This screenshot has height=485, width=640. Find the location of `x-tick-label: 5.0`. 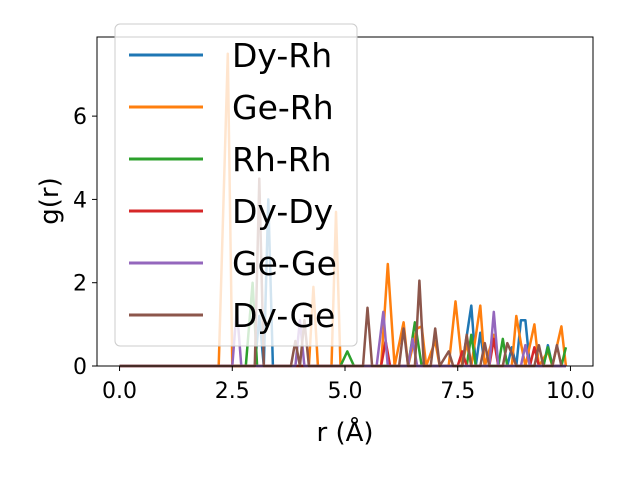

x-tick-label: 5.0 is located at coordinates (345, 391).